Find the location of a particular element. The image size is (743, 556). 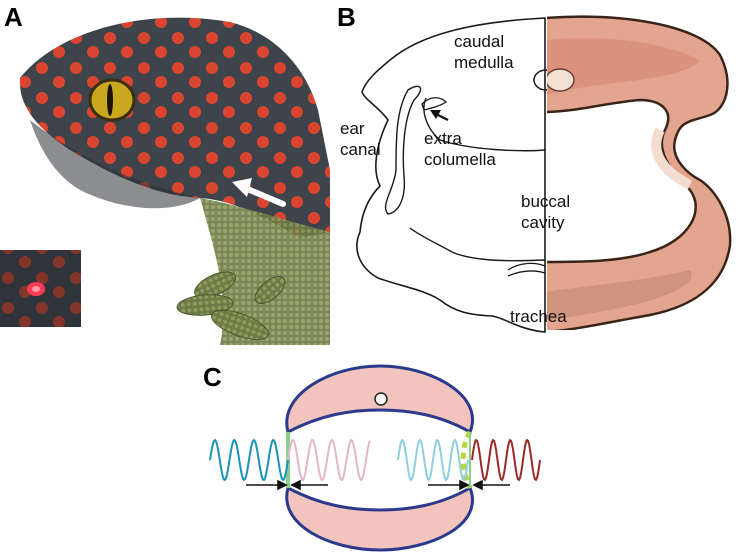

white-arrow-icon is located at coordinates (259, 192).